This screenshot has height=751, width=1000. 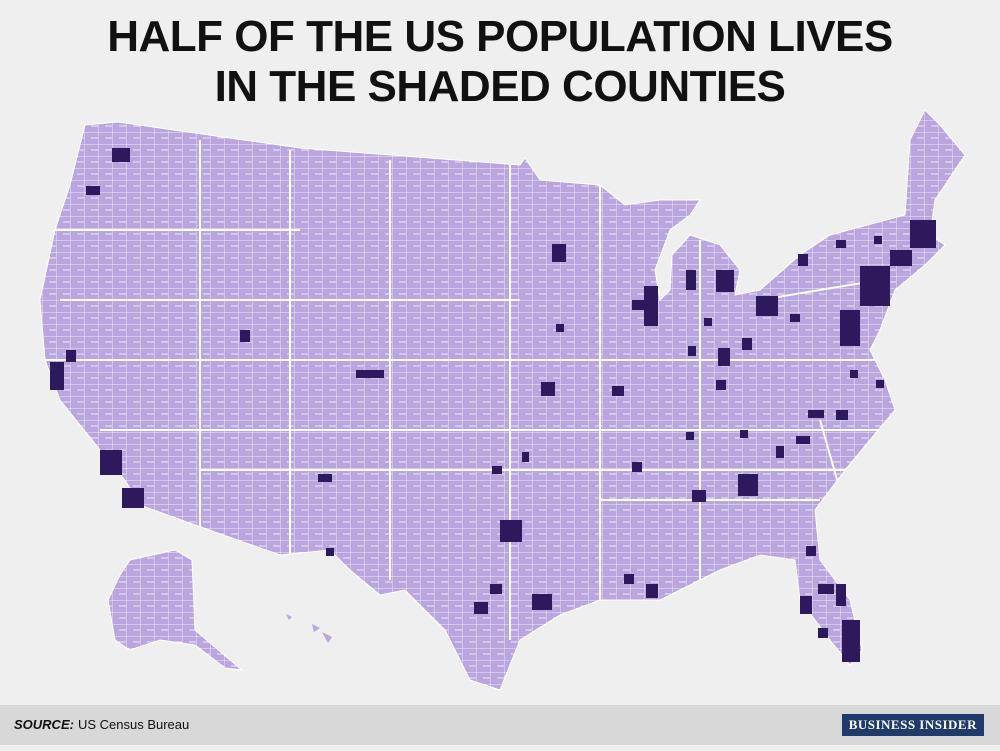 I want to click on title-line: IN THE SHADED COUNTIES, so click(x=500, y=86).